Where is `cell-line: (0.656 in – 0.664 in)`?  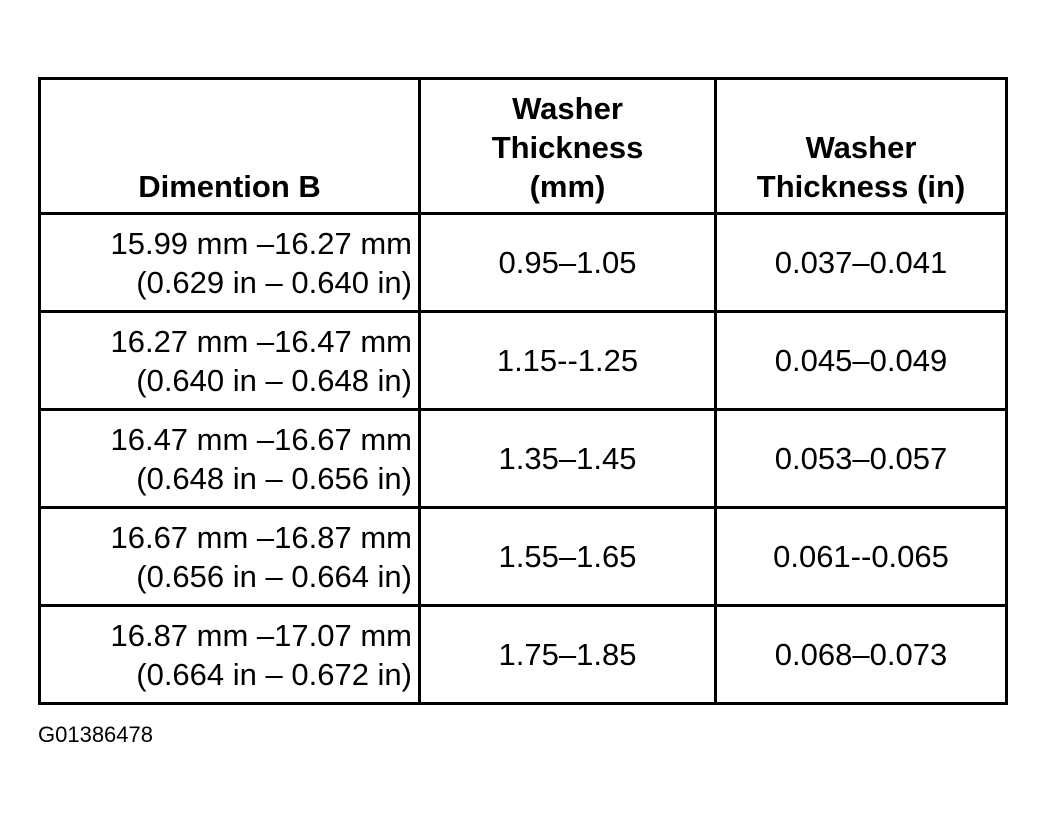 cell-line: (0.656 in – 0.664 in) is located at coordinates (274, 576).